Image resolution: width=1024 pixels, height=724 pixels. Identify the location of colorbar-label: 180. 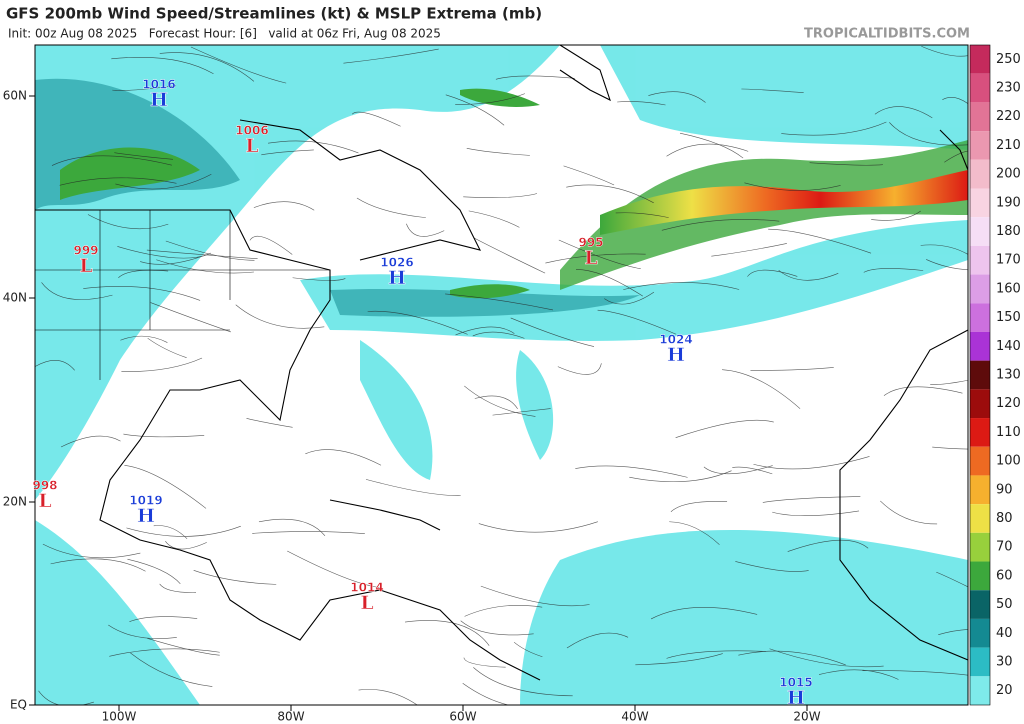
(1008, 231).